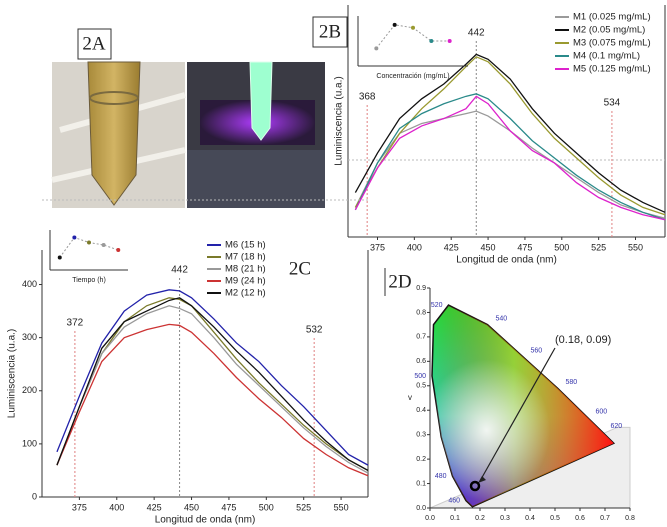 This screenshot has width=667, height=527. What do you see at coordinates (245, 293) in the screenshot?
I see `legend-label: M2 (12 h)` at bounding box center [245, 293].